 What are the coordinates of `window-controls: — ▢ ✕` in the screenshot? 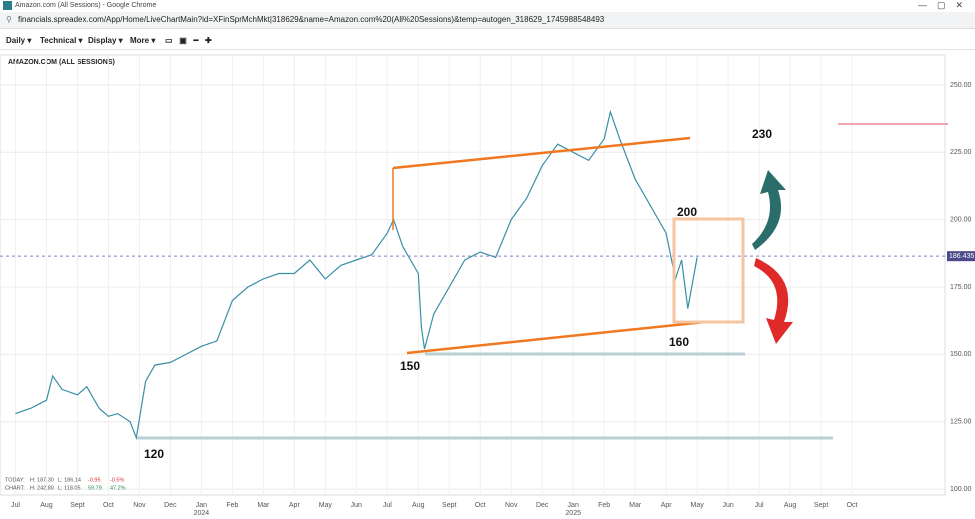 It's located at (941, 5).